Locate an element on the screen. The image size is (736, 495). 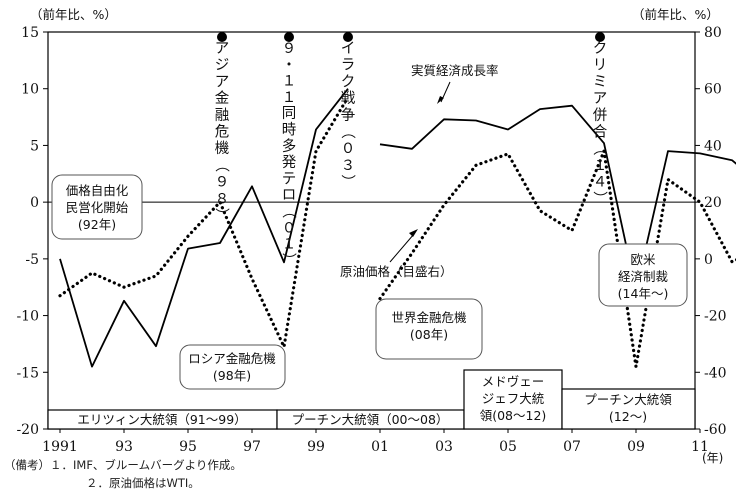
box-global-crisis-line: 世界金融危機 is located at coordinates (429, 317).